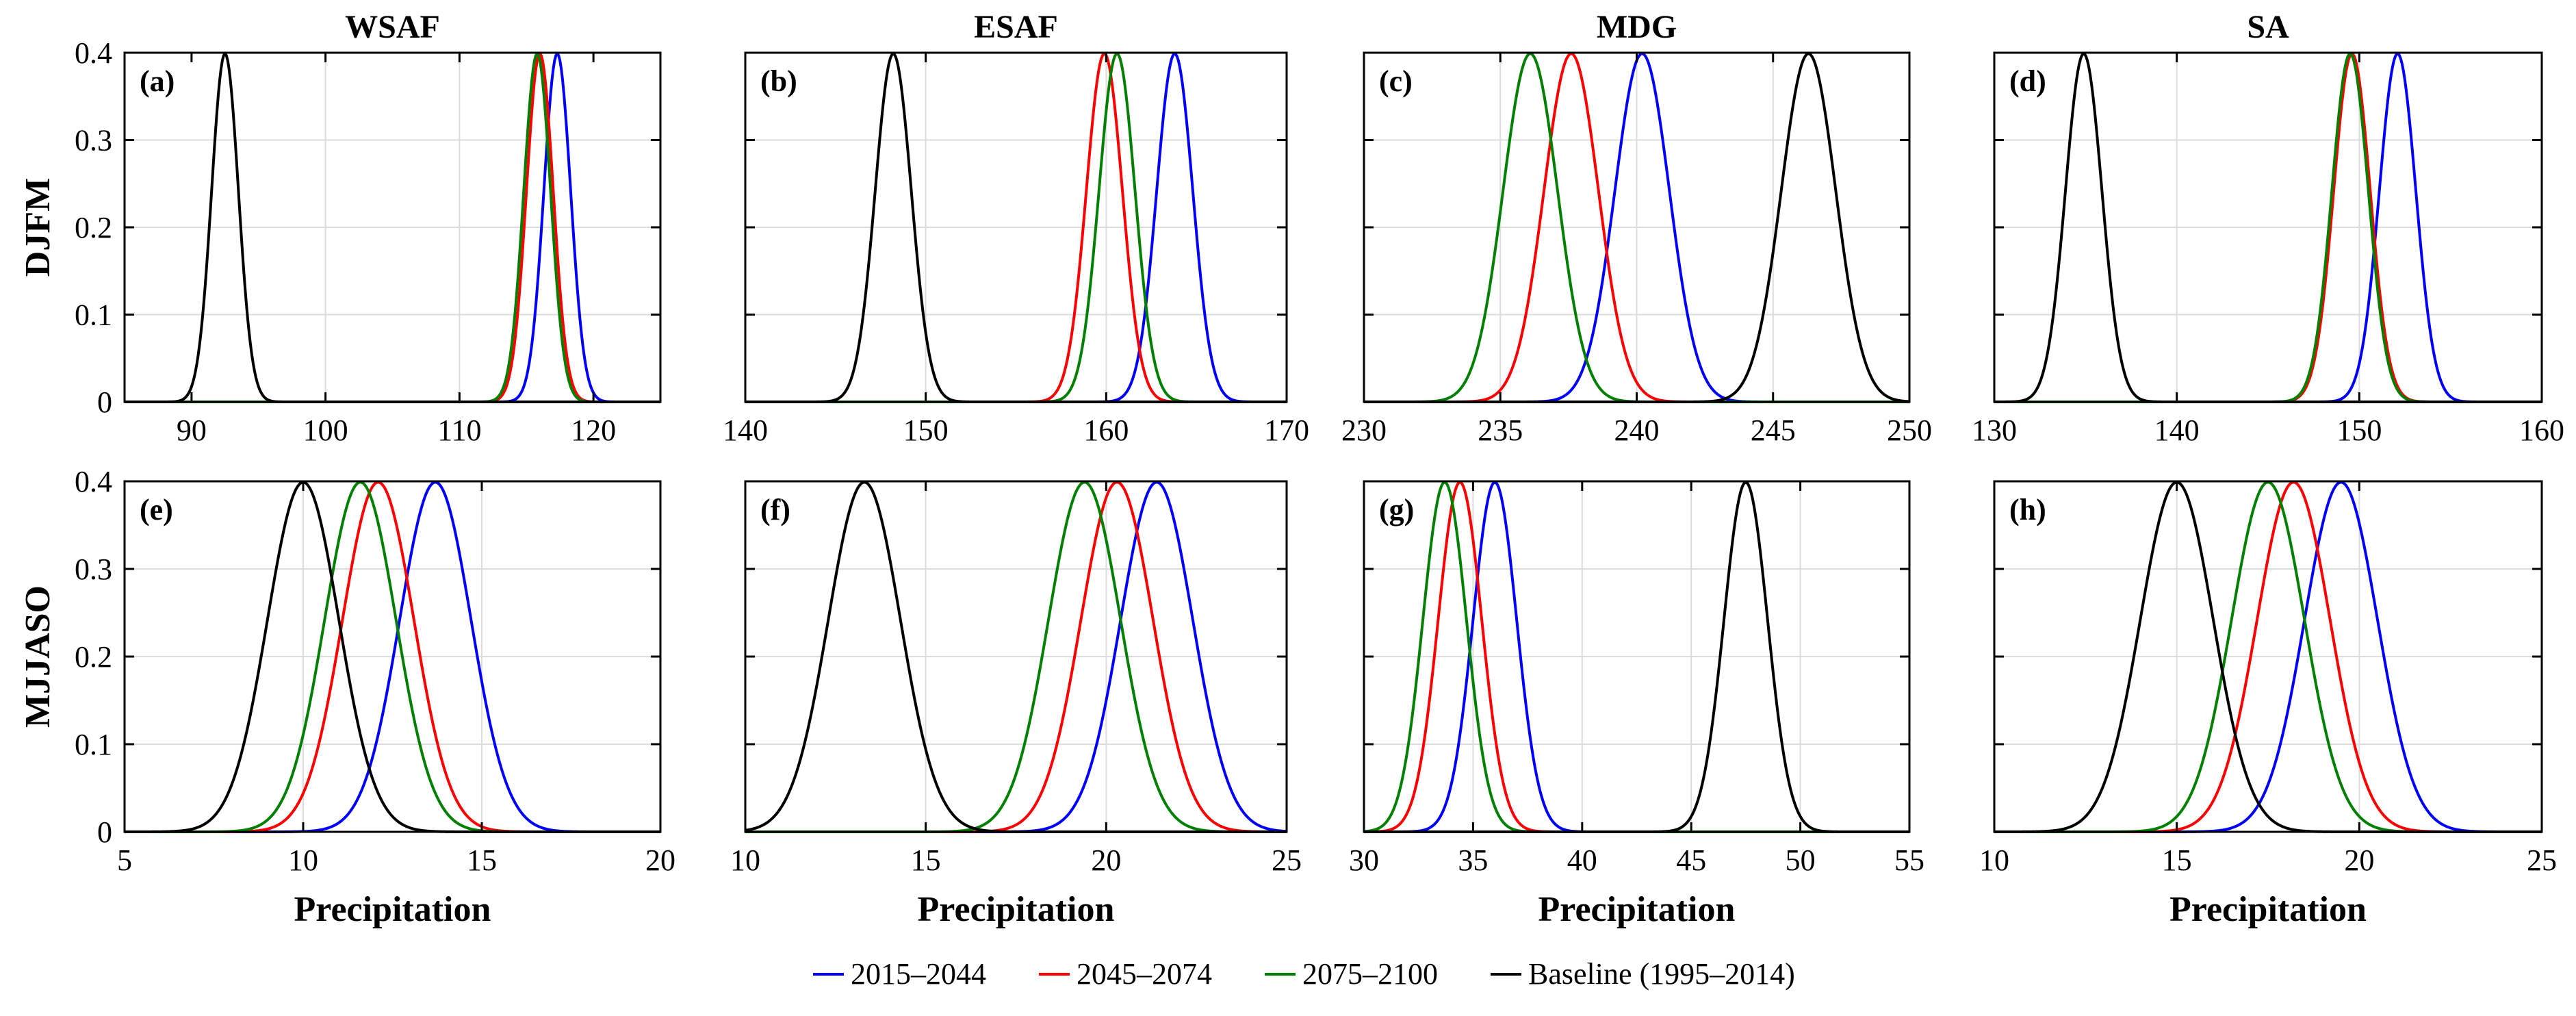 This screenshot has width=2576, height=1016. What do you see at coordinates (775, 510) in the screenshot?
I see `panel-f-label: (f)` at bounding box center [775, 510].